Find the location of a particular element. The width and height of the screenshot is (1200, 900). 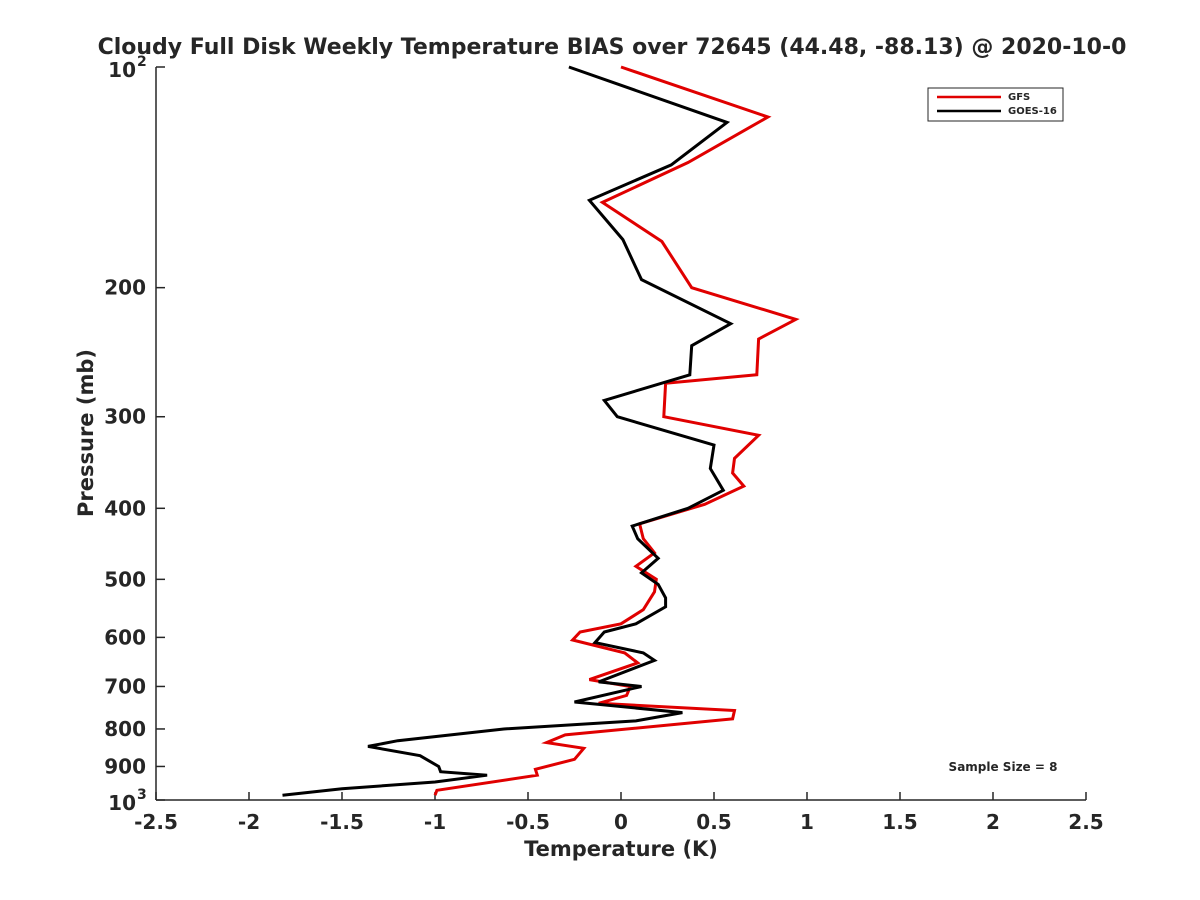

y-tick-label: 400 is located at coordinates (125, 508).